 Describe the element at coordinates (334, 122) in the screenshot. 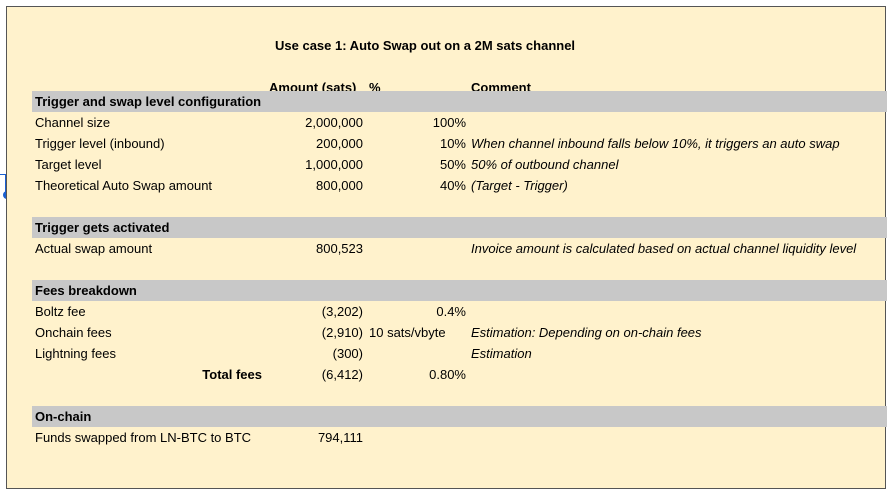

I see `row-amount: 2,000,000` at that location.